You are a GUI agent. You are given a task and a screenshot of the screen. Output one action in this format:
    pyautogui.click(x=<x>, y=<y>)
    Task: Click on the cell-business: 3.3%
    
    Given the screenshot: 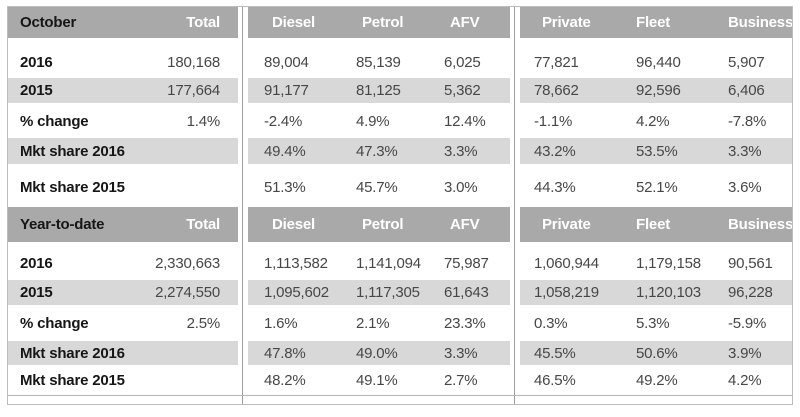 What is the action you would take?
    pyautogui.click(x=745, y=151)
    